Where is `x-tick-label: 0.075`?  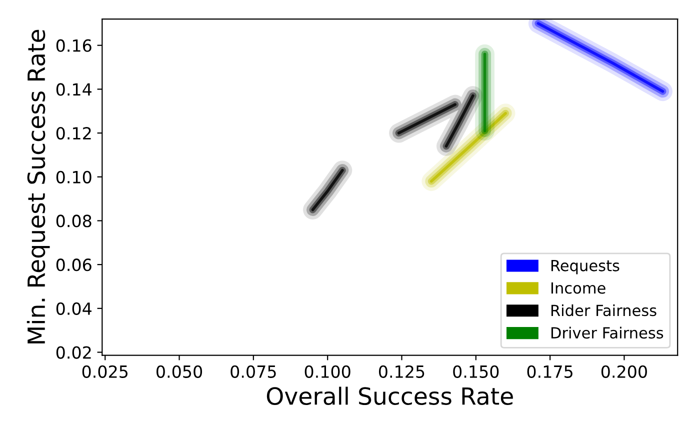
x-tick-label: 0.075 is located at coordinates (253, 371).